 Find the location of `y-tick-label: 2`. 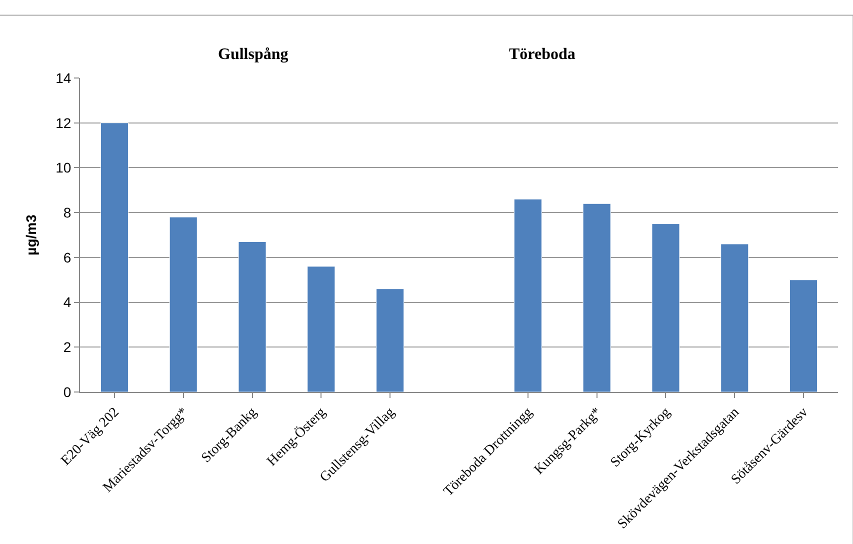

y-tick-label: 2 is located at coordinates (67, 347).